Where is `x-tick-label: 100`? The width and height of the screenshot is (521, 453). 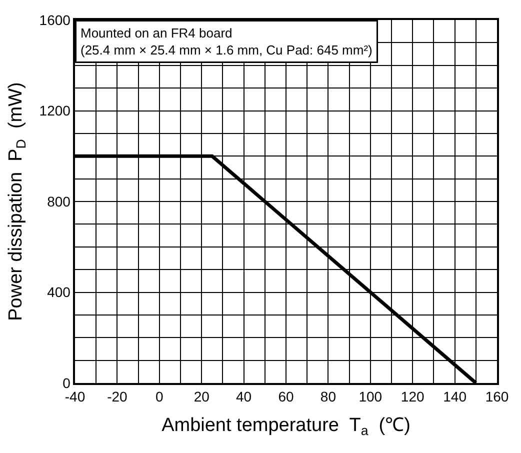
x-tick-label: 100 is located at coordinates (370, 396).